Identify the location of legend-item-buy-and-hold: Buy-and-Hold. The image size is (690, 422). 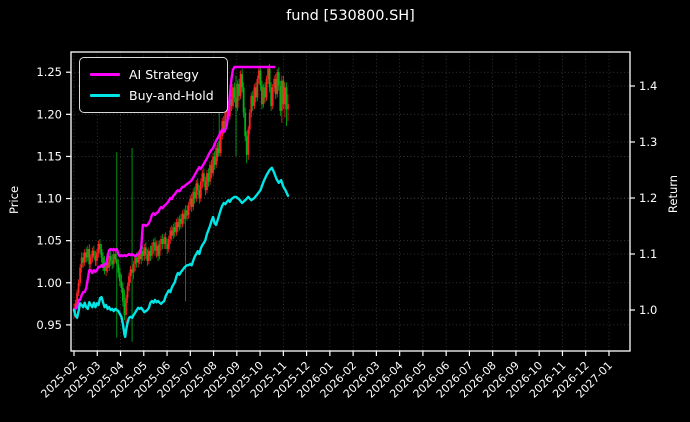
(152, 95).